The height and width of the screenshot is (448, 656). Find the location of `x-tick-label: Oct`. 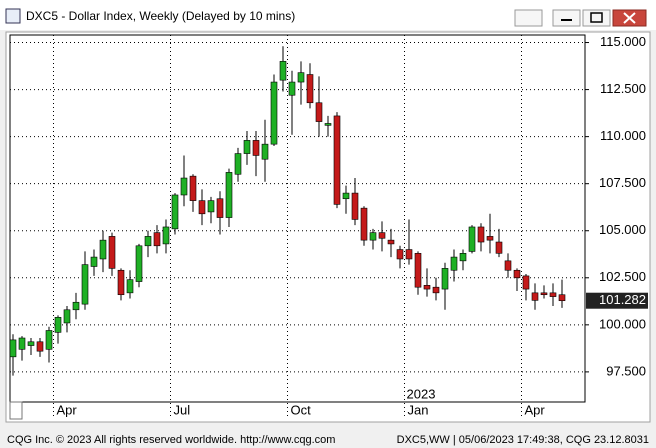

x-tick-label: Oct is located at coordinates (301, 409).